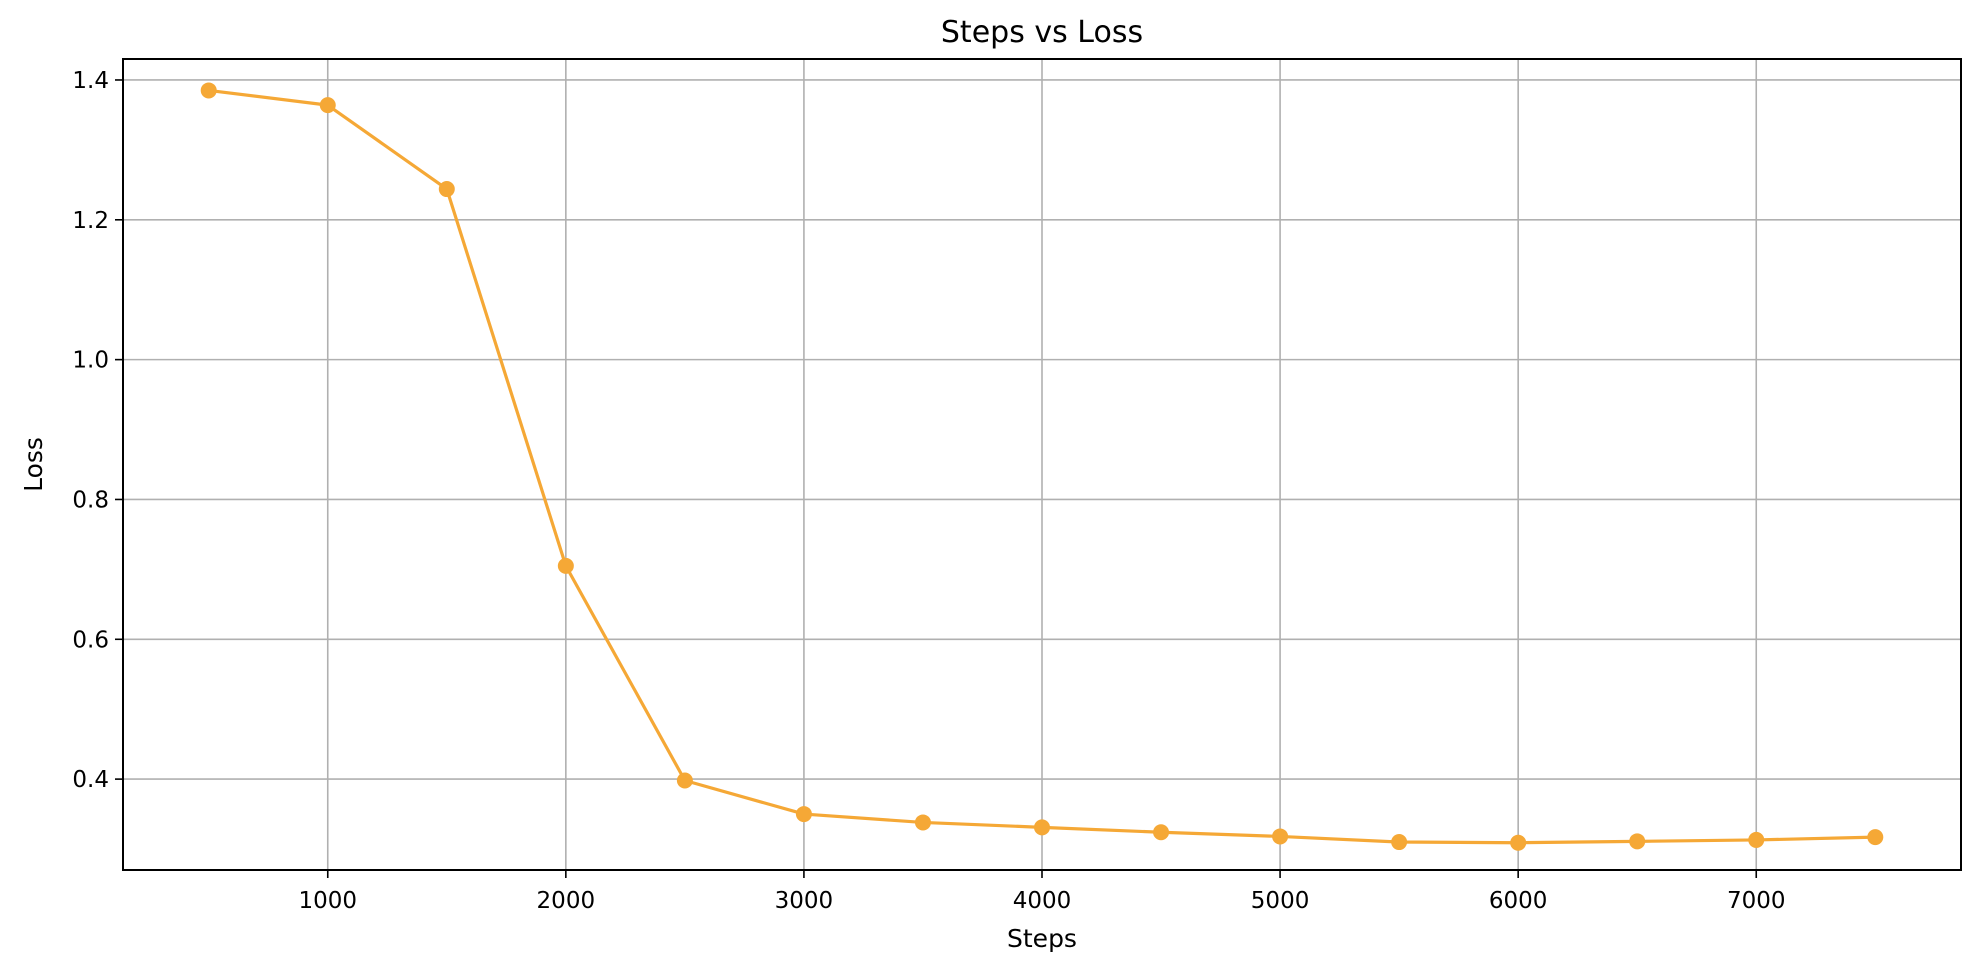 This screenshot has width=1976, height=972. Describe the element at coordinates (1042, 32) in the screenshot. I see `chart-title: Steps vs Loss` at that location.